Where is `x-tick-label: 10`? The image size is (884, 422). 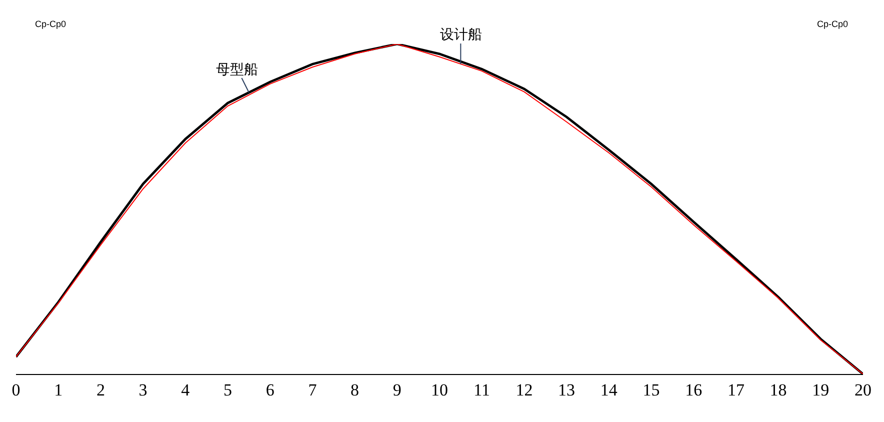 x-tick-label: 10 is located at coordinates (439, 390).